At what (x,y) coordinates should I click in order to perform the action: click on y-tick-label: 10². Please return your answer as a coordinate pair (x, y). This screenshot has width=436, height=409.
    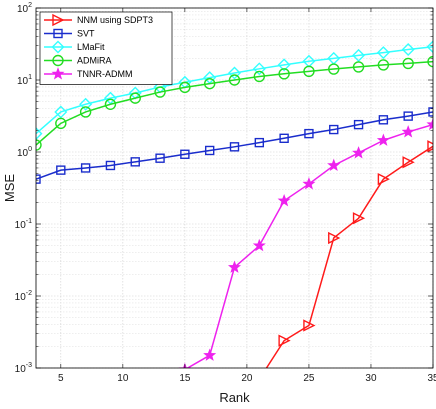
    Looking at the image, I should click on (24, 8).